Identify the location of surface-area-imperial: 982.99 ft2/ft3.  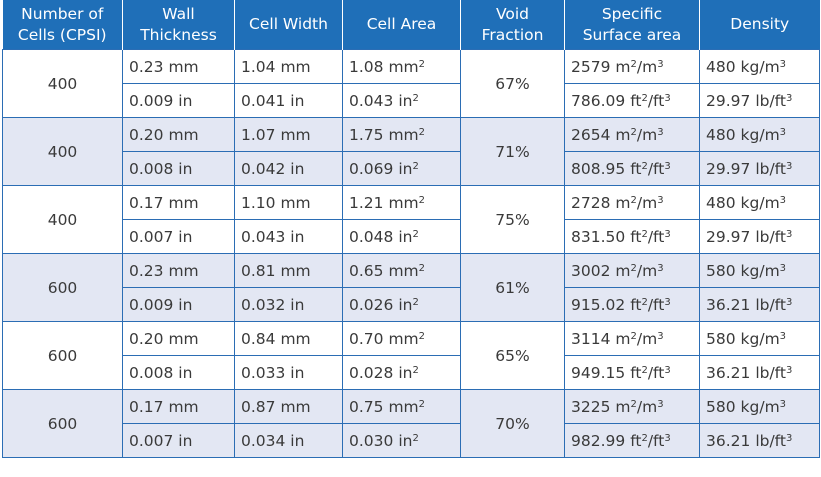
(632, 440).